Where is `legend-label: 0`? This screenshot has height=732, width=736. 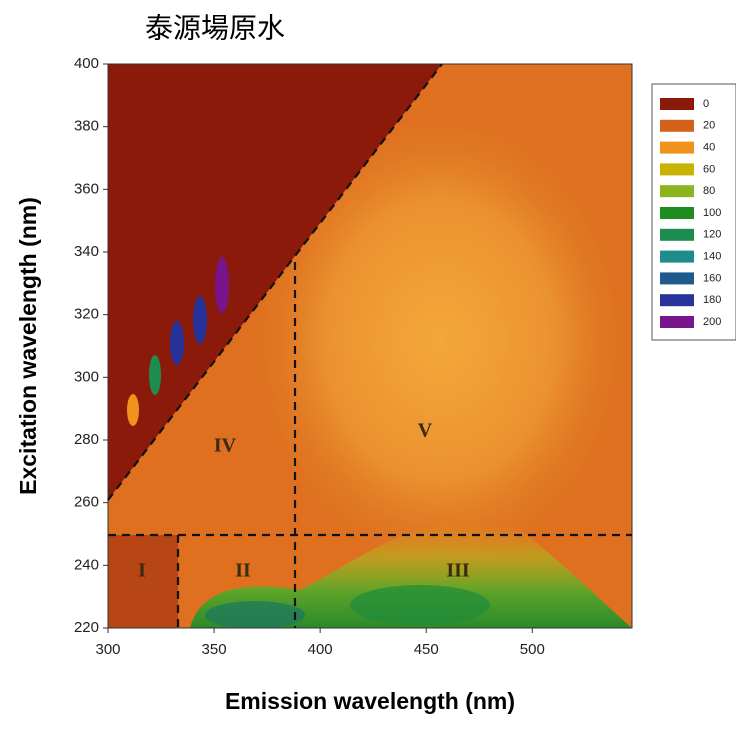
legend-label: 0 is located at coordinates (706, 104).